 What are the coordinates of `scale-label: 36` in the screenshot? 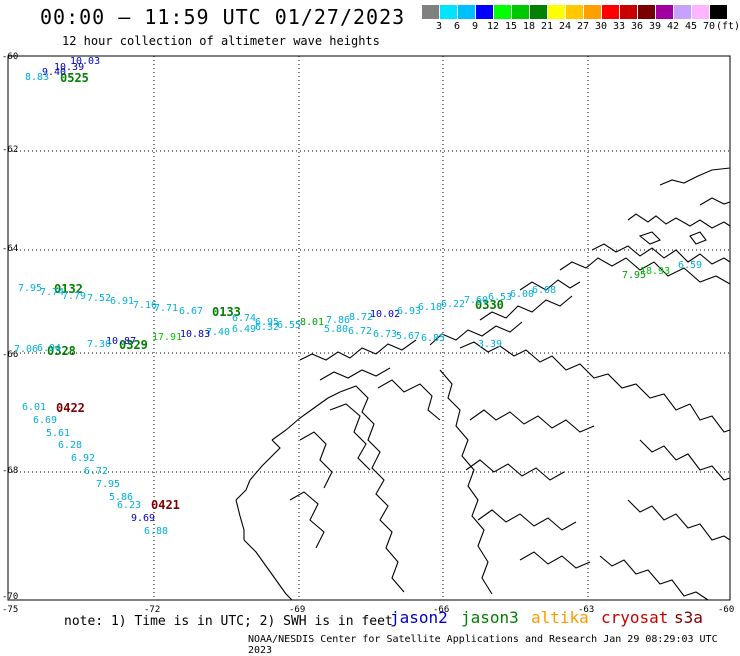 It's located at (637, 26).